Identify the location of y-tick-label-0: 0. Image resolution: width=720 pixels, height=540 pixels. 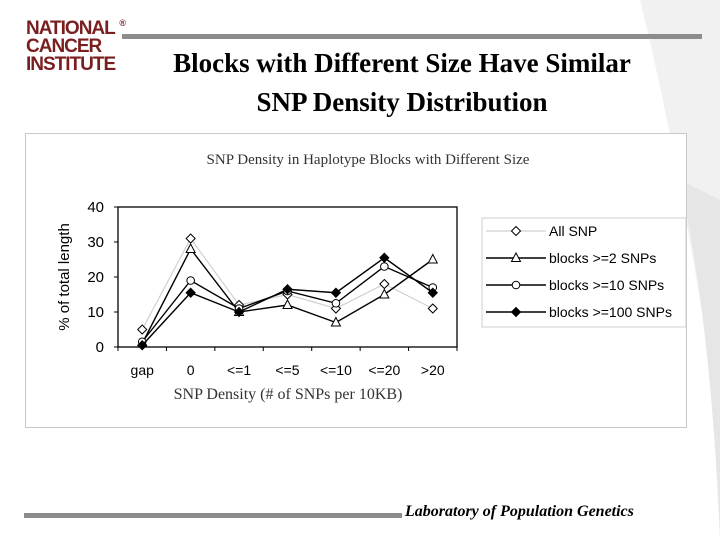
(100, 347).